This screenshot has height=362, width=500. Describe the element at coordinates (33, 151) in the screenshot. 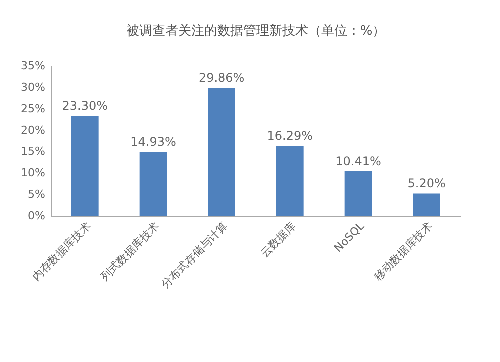

I see `y-tick-label: 15%` at that location.